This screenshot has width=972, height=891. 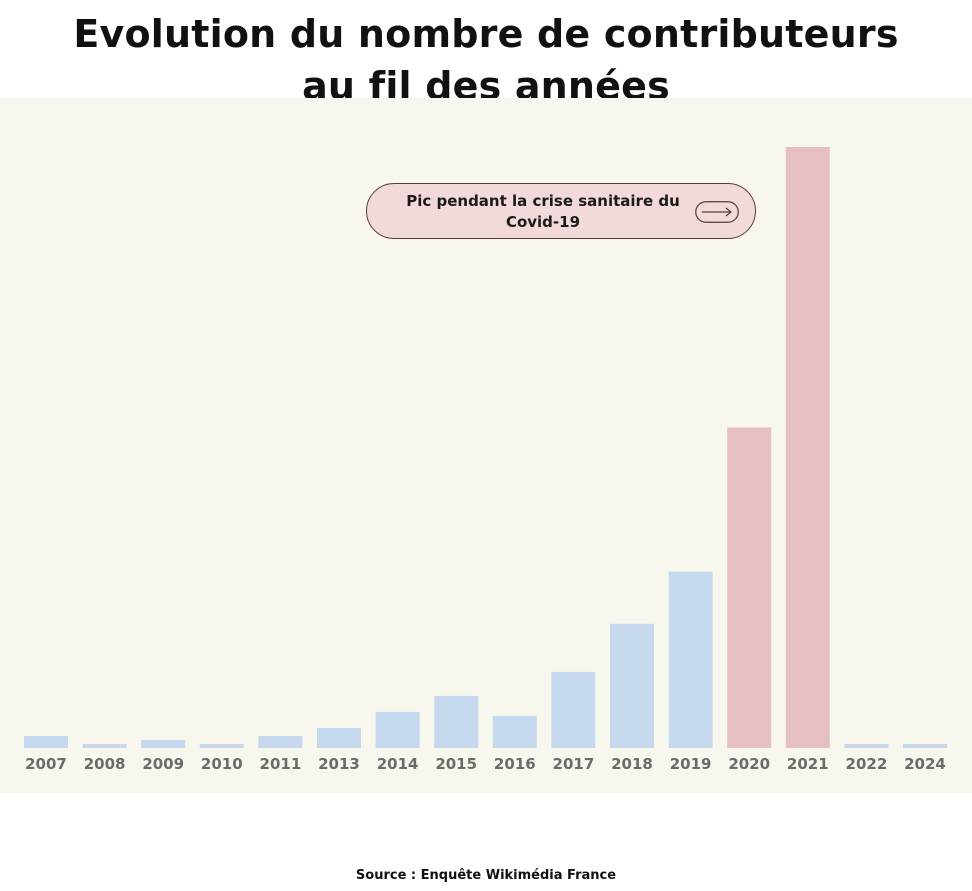 What do you see at coordinates (486, 34) in the screenshot?
I see `chart-title-line-1: Evolution du nombre de contributeurs` at bounding box center [486, 34].